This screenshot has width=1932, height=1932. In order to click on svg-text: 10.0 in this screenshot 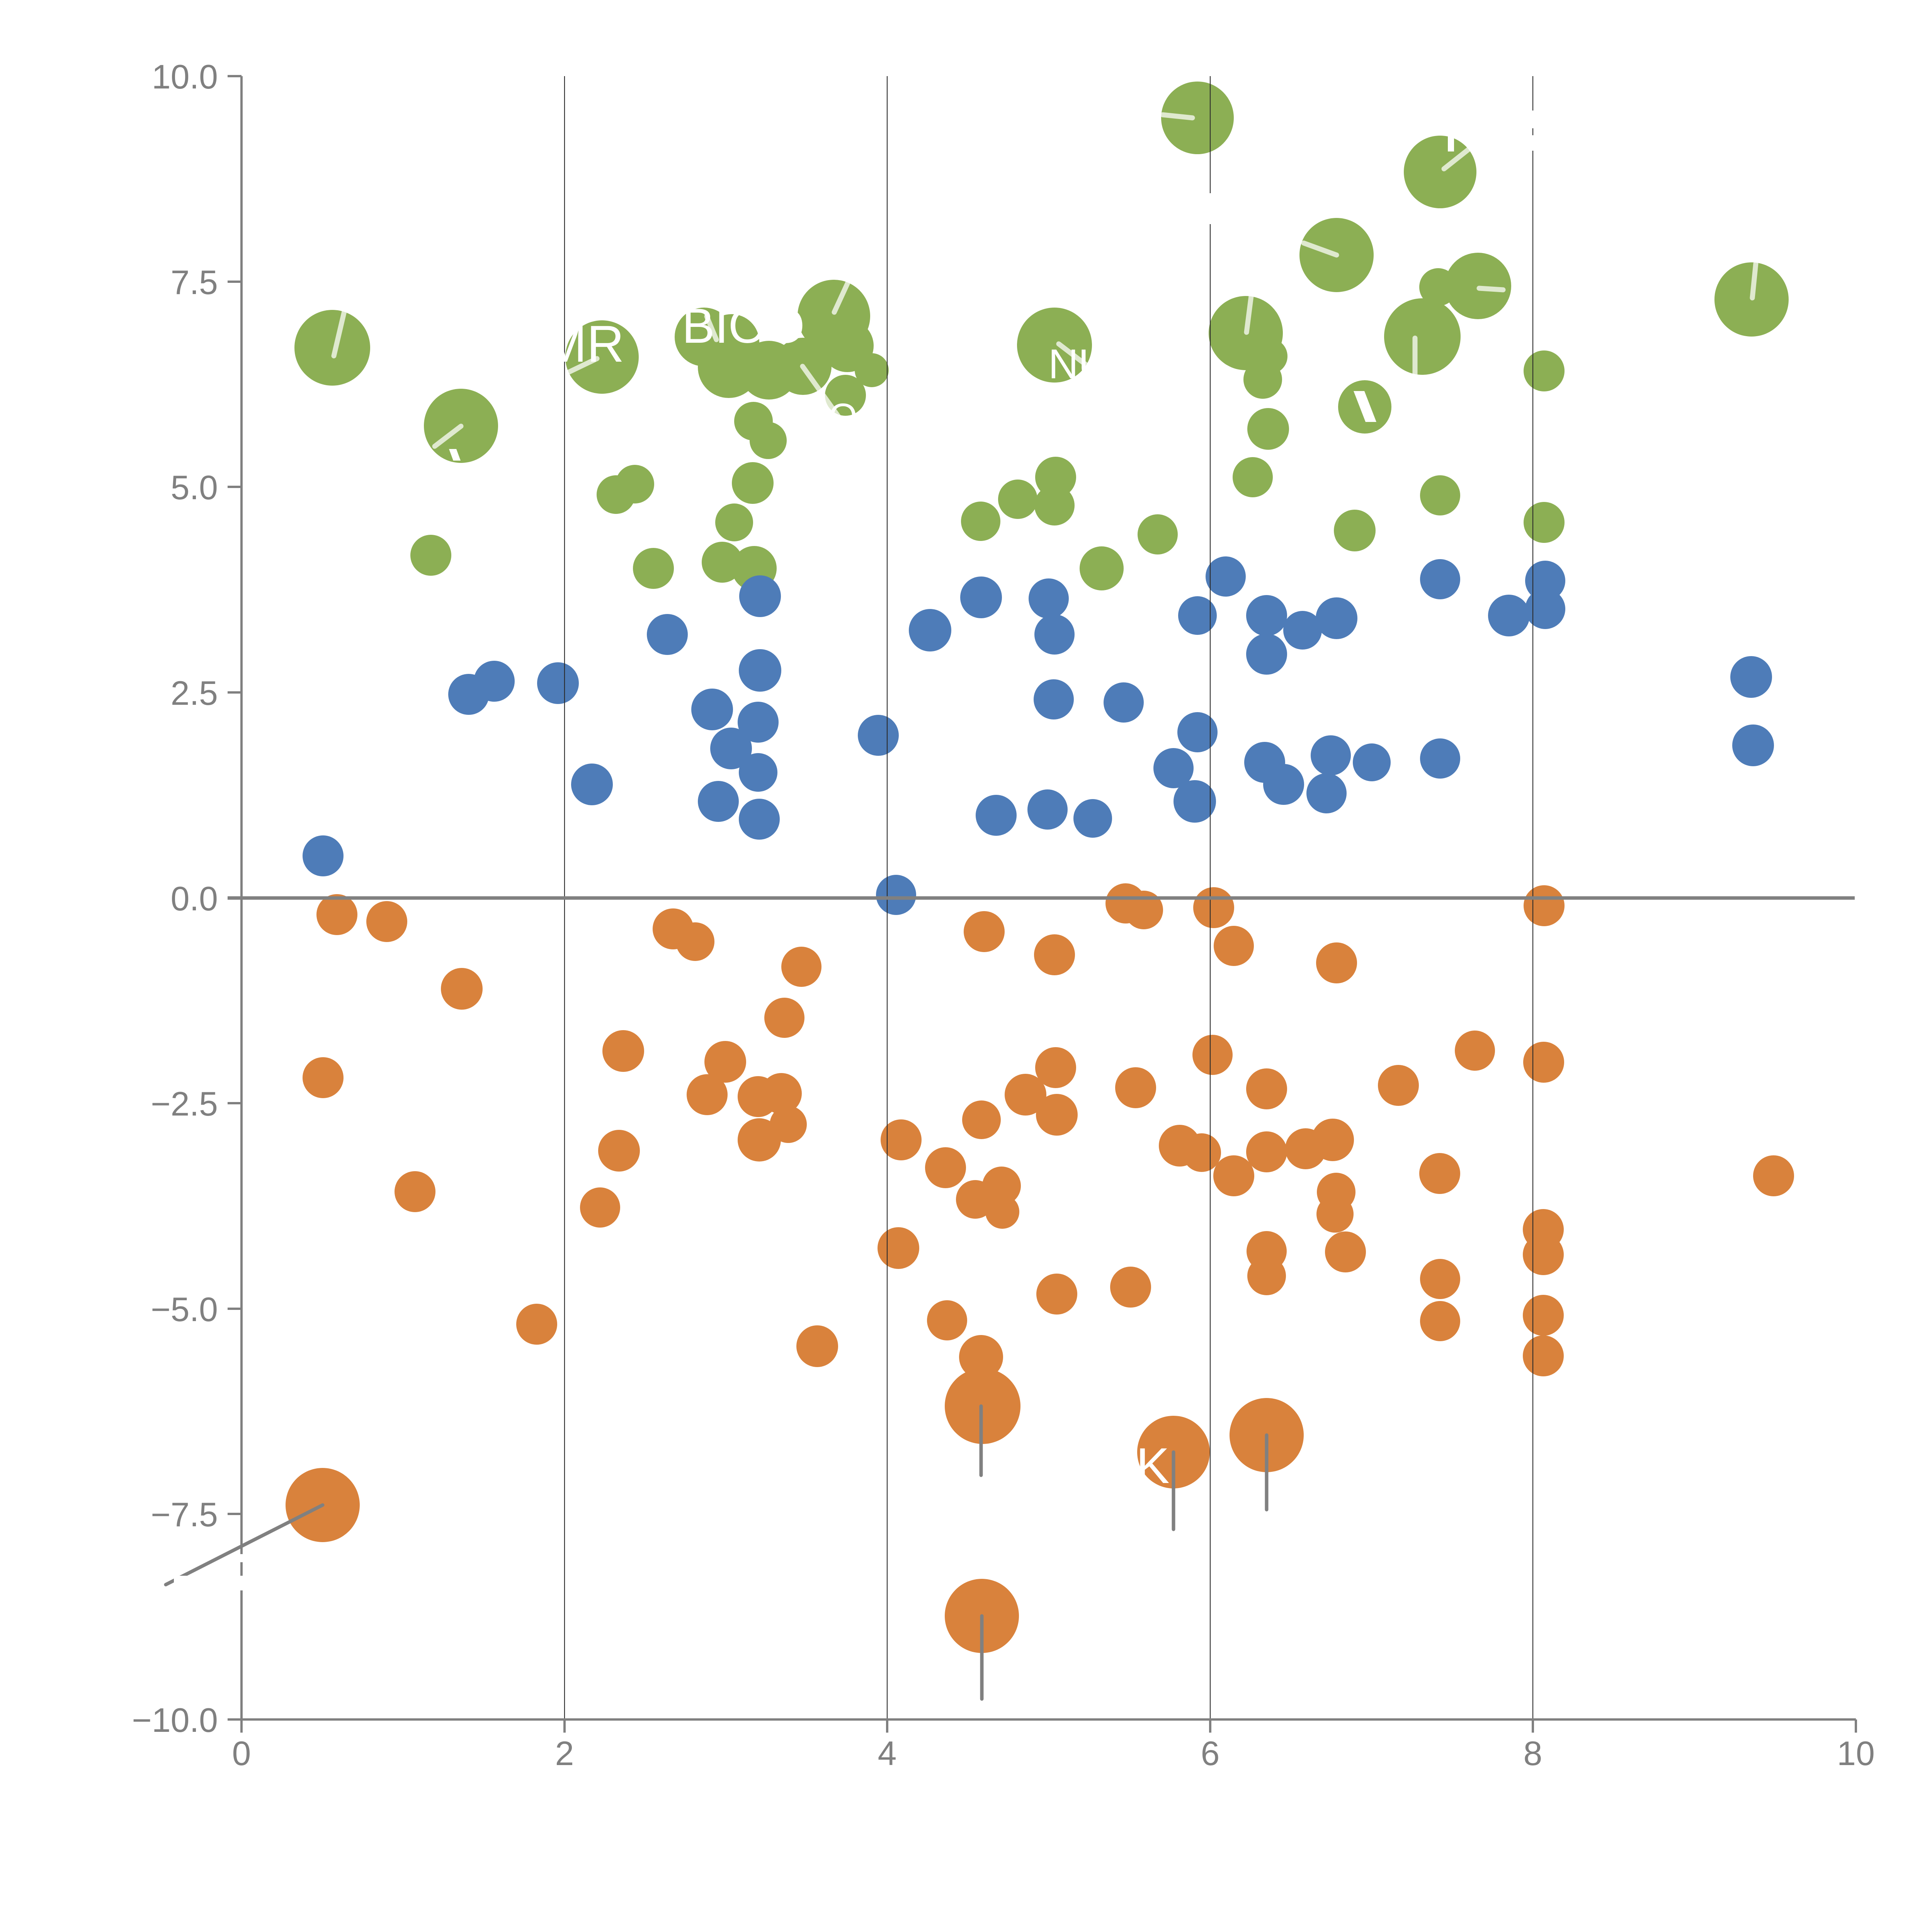, I will do `click(185, 77)`.